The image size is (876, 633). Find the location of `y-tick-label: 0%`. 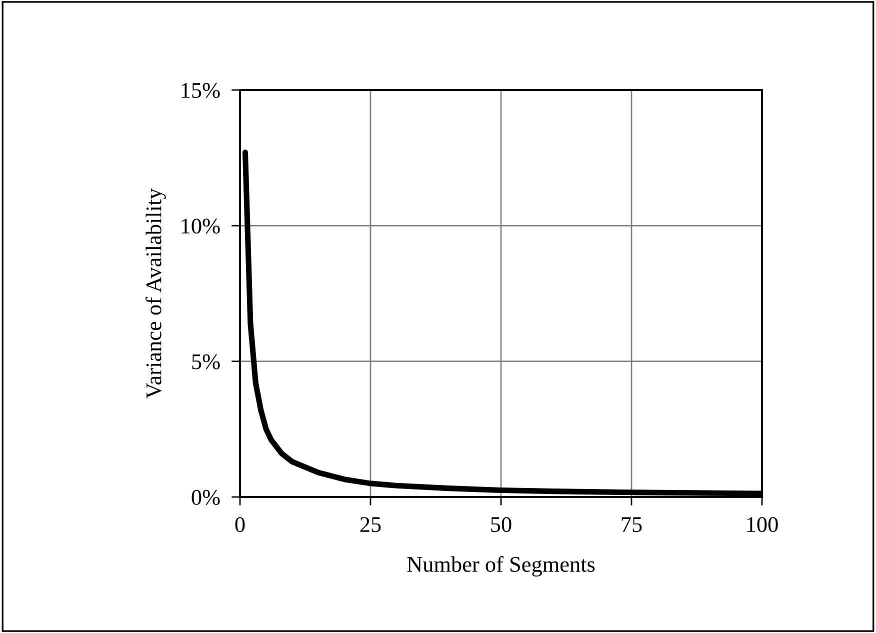

y-tick-label: 0% is located at coordinates (206, 497).